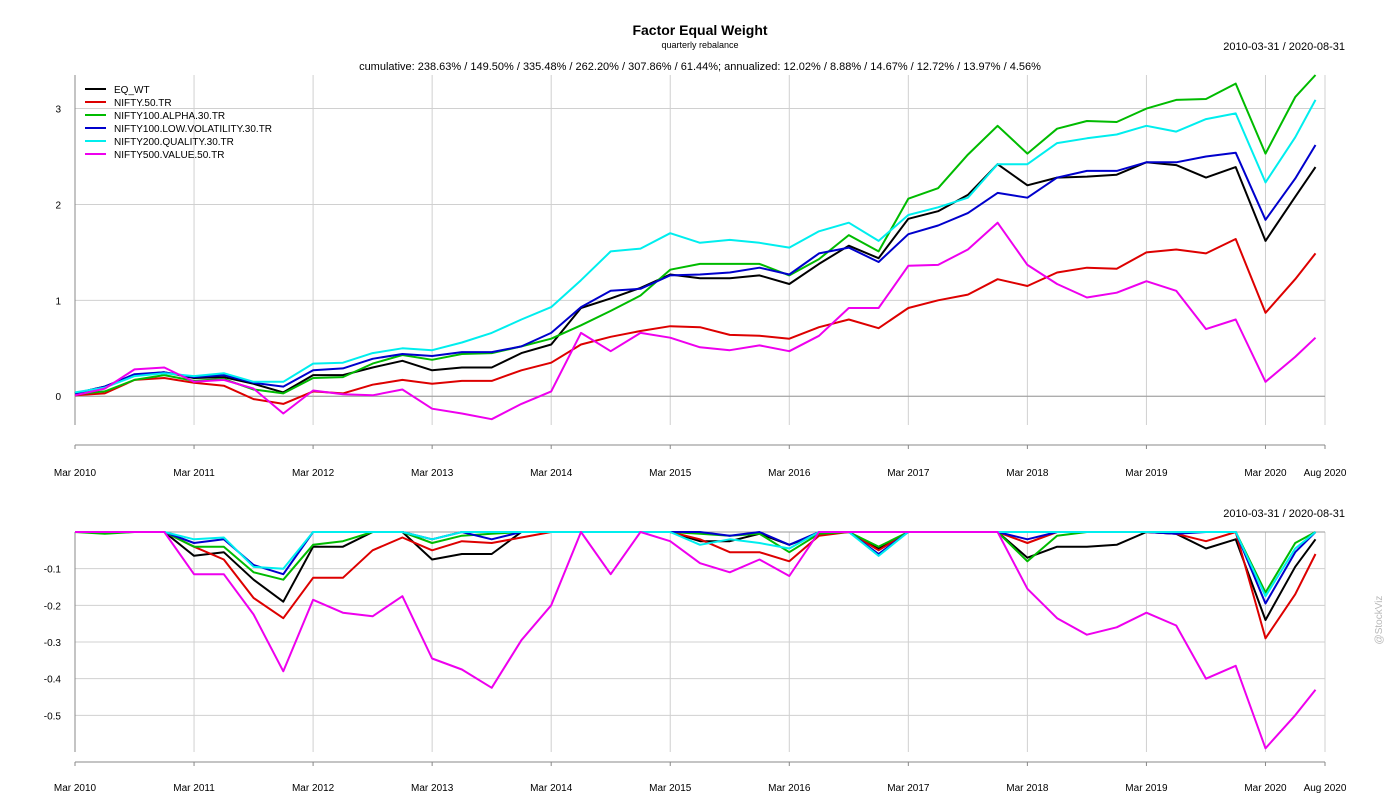 This screenshot has height=800, width=1400. Describe the element at coordinates (53, 643) in the screenshot. I see `dd-y-tick-label: -0.3` at that location.